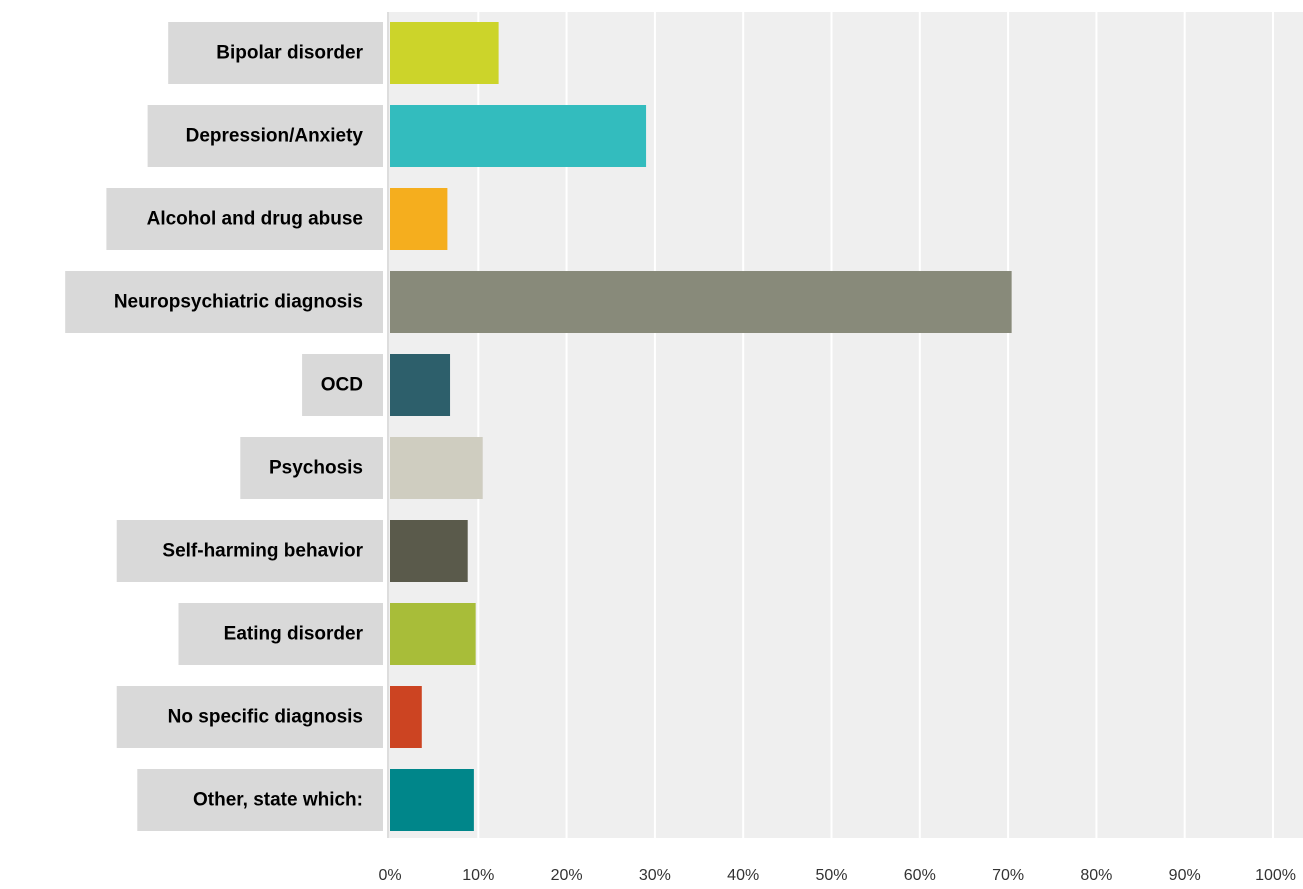 The image size is (1303, 889). Describe the element at coordinates (389, 875) in the screenshot. I see `x-tick-label: 0%` at that location.